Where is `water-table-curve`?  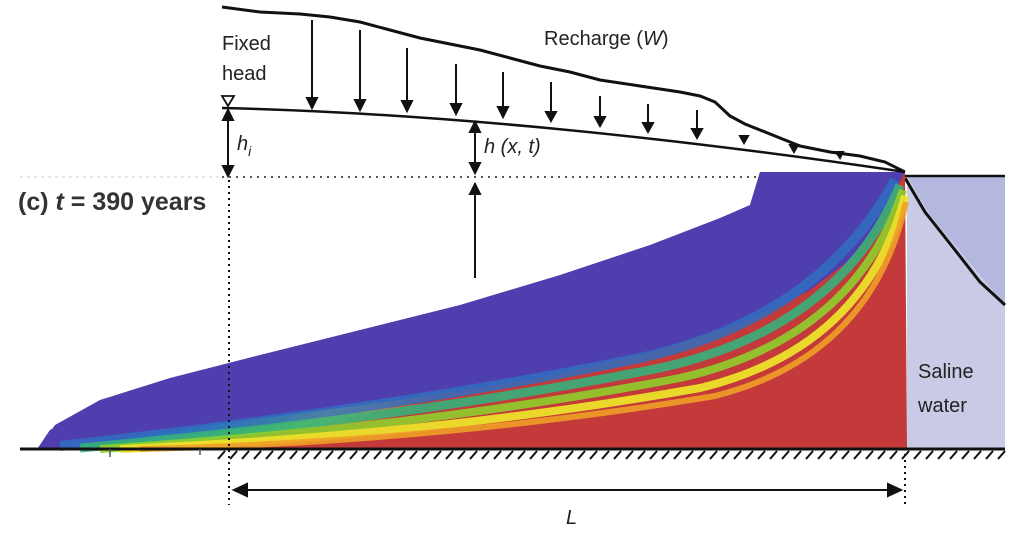 water-table-curve is located at coordinates (563, 140).